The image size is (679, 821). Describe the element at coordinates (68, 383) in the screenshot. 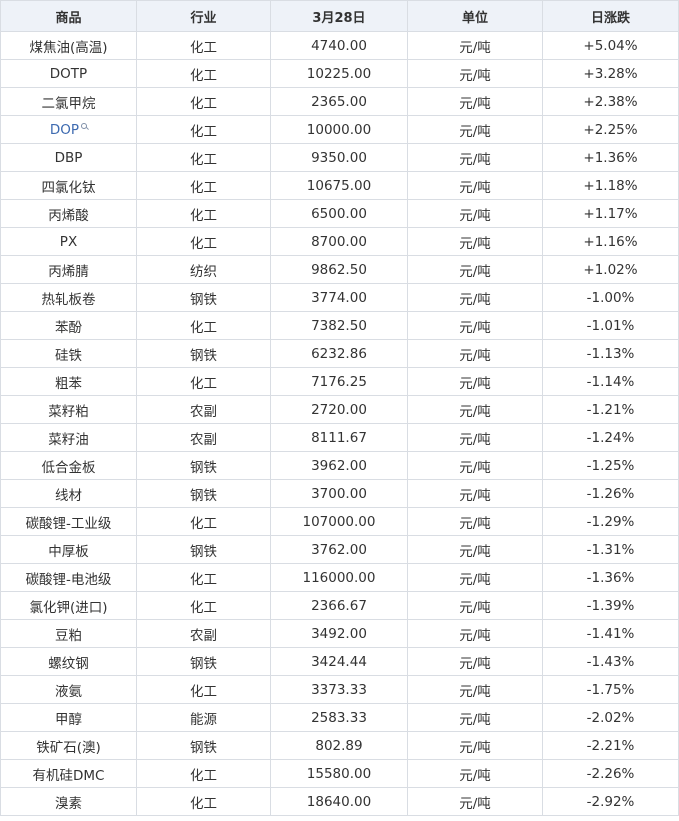

I see `commodity-name: 粗苯` at that location.